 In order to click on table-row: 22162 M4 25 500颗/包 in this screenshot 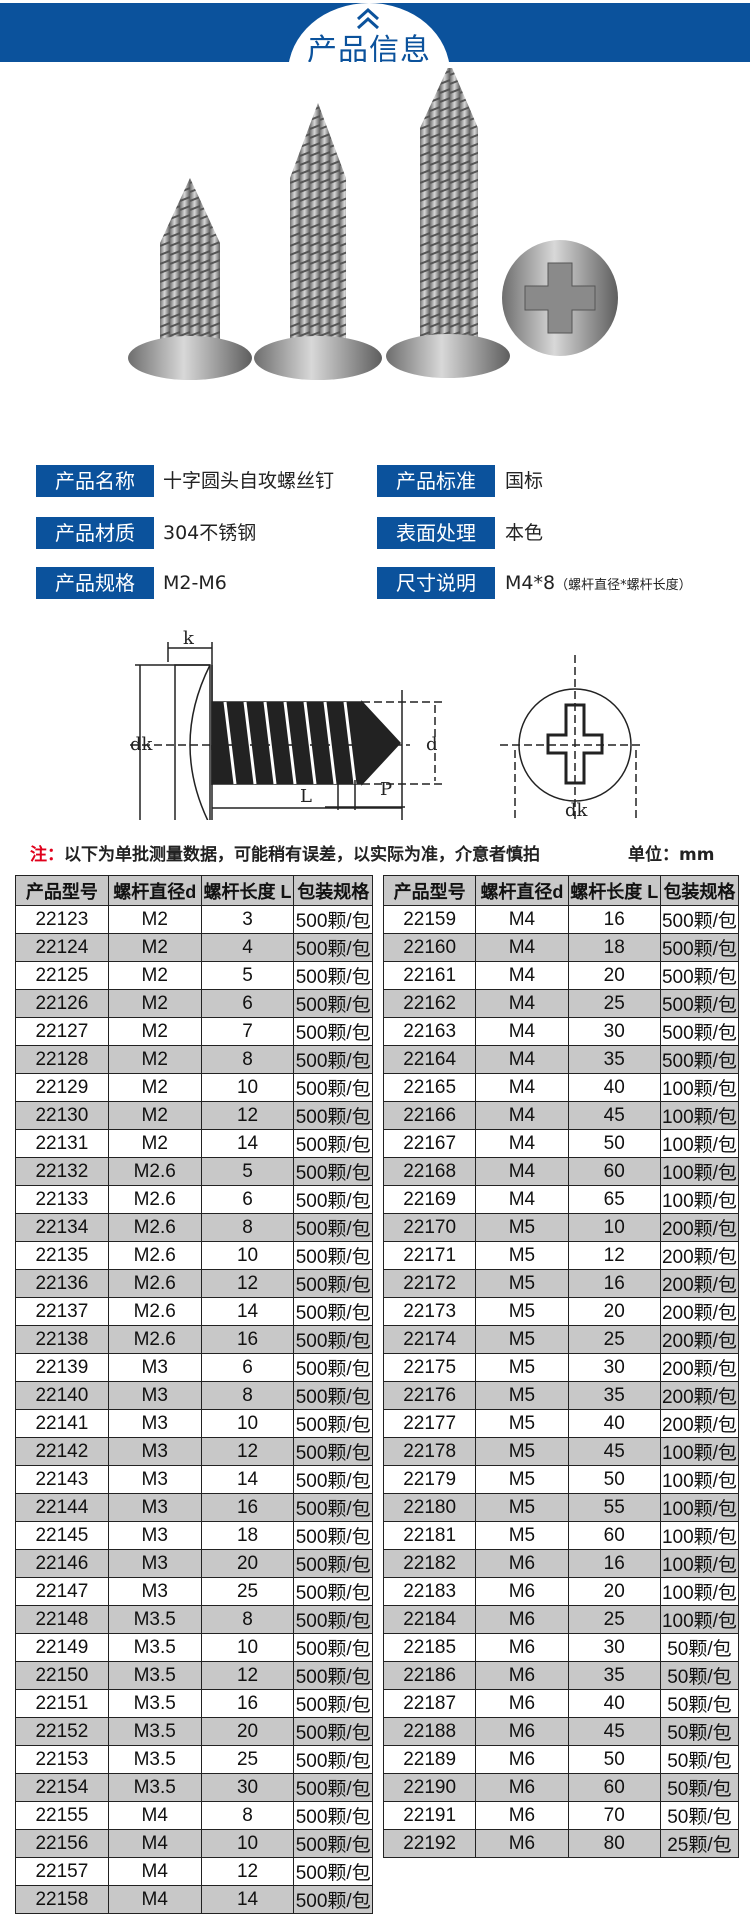, I will do `click(561, 1003)`.